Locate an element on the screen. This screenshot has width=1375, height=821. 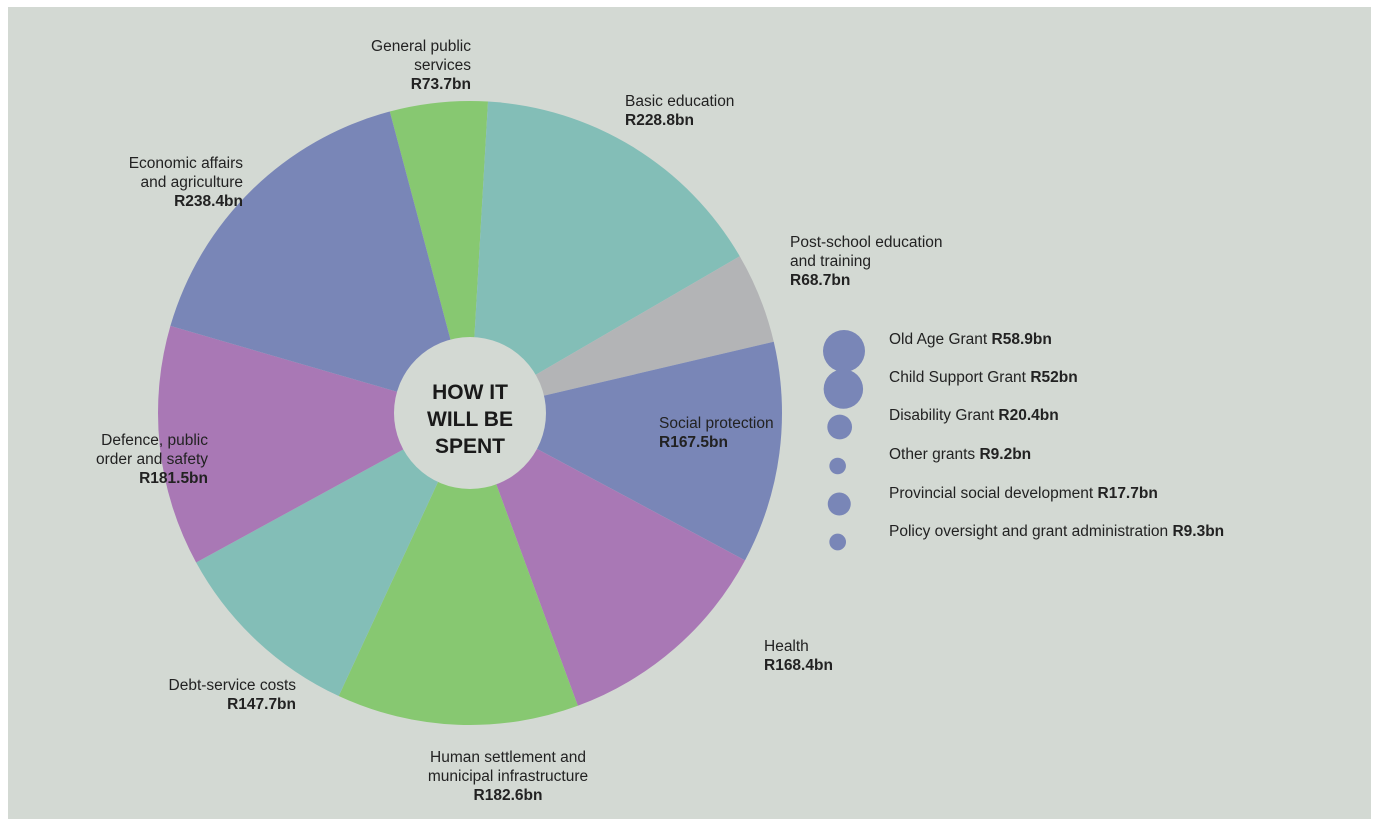
grant-value: R20.4bn is located at coordinates (1028, 415).